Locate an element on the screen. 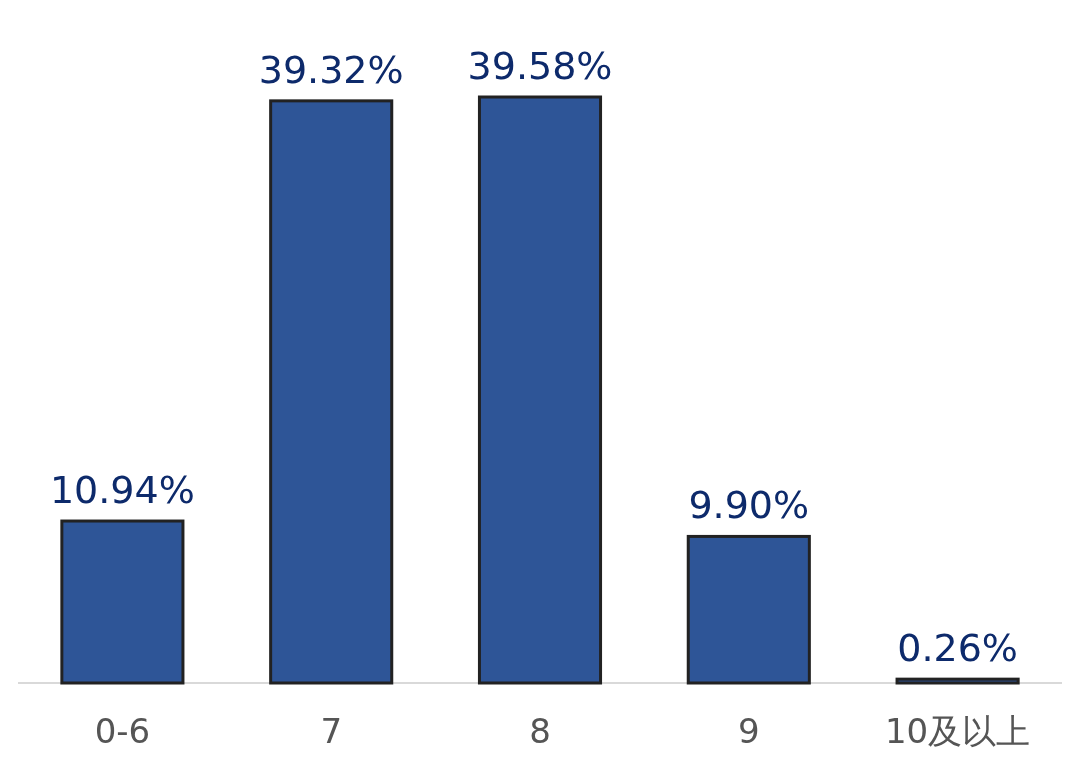  x-tick-label: 7 is located at coordinates (331, 731).